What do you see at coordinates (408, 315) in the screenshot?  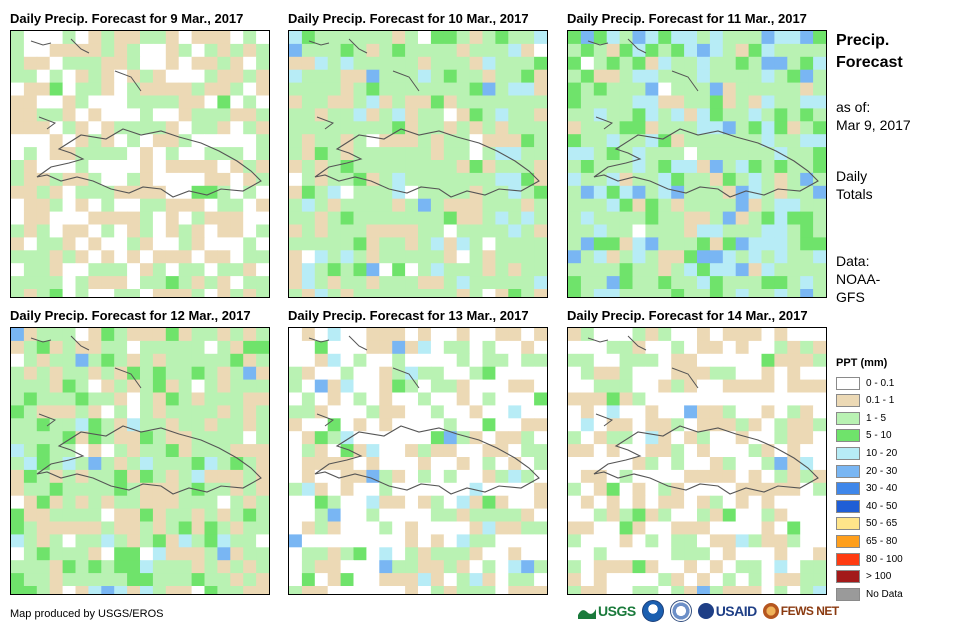 I see `panel-title-5: Daily Precip. Forecast for 13 Mar., 2017` at bounding box center [408, 315].